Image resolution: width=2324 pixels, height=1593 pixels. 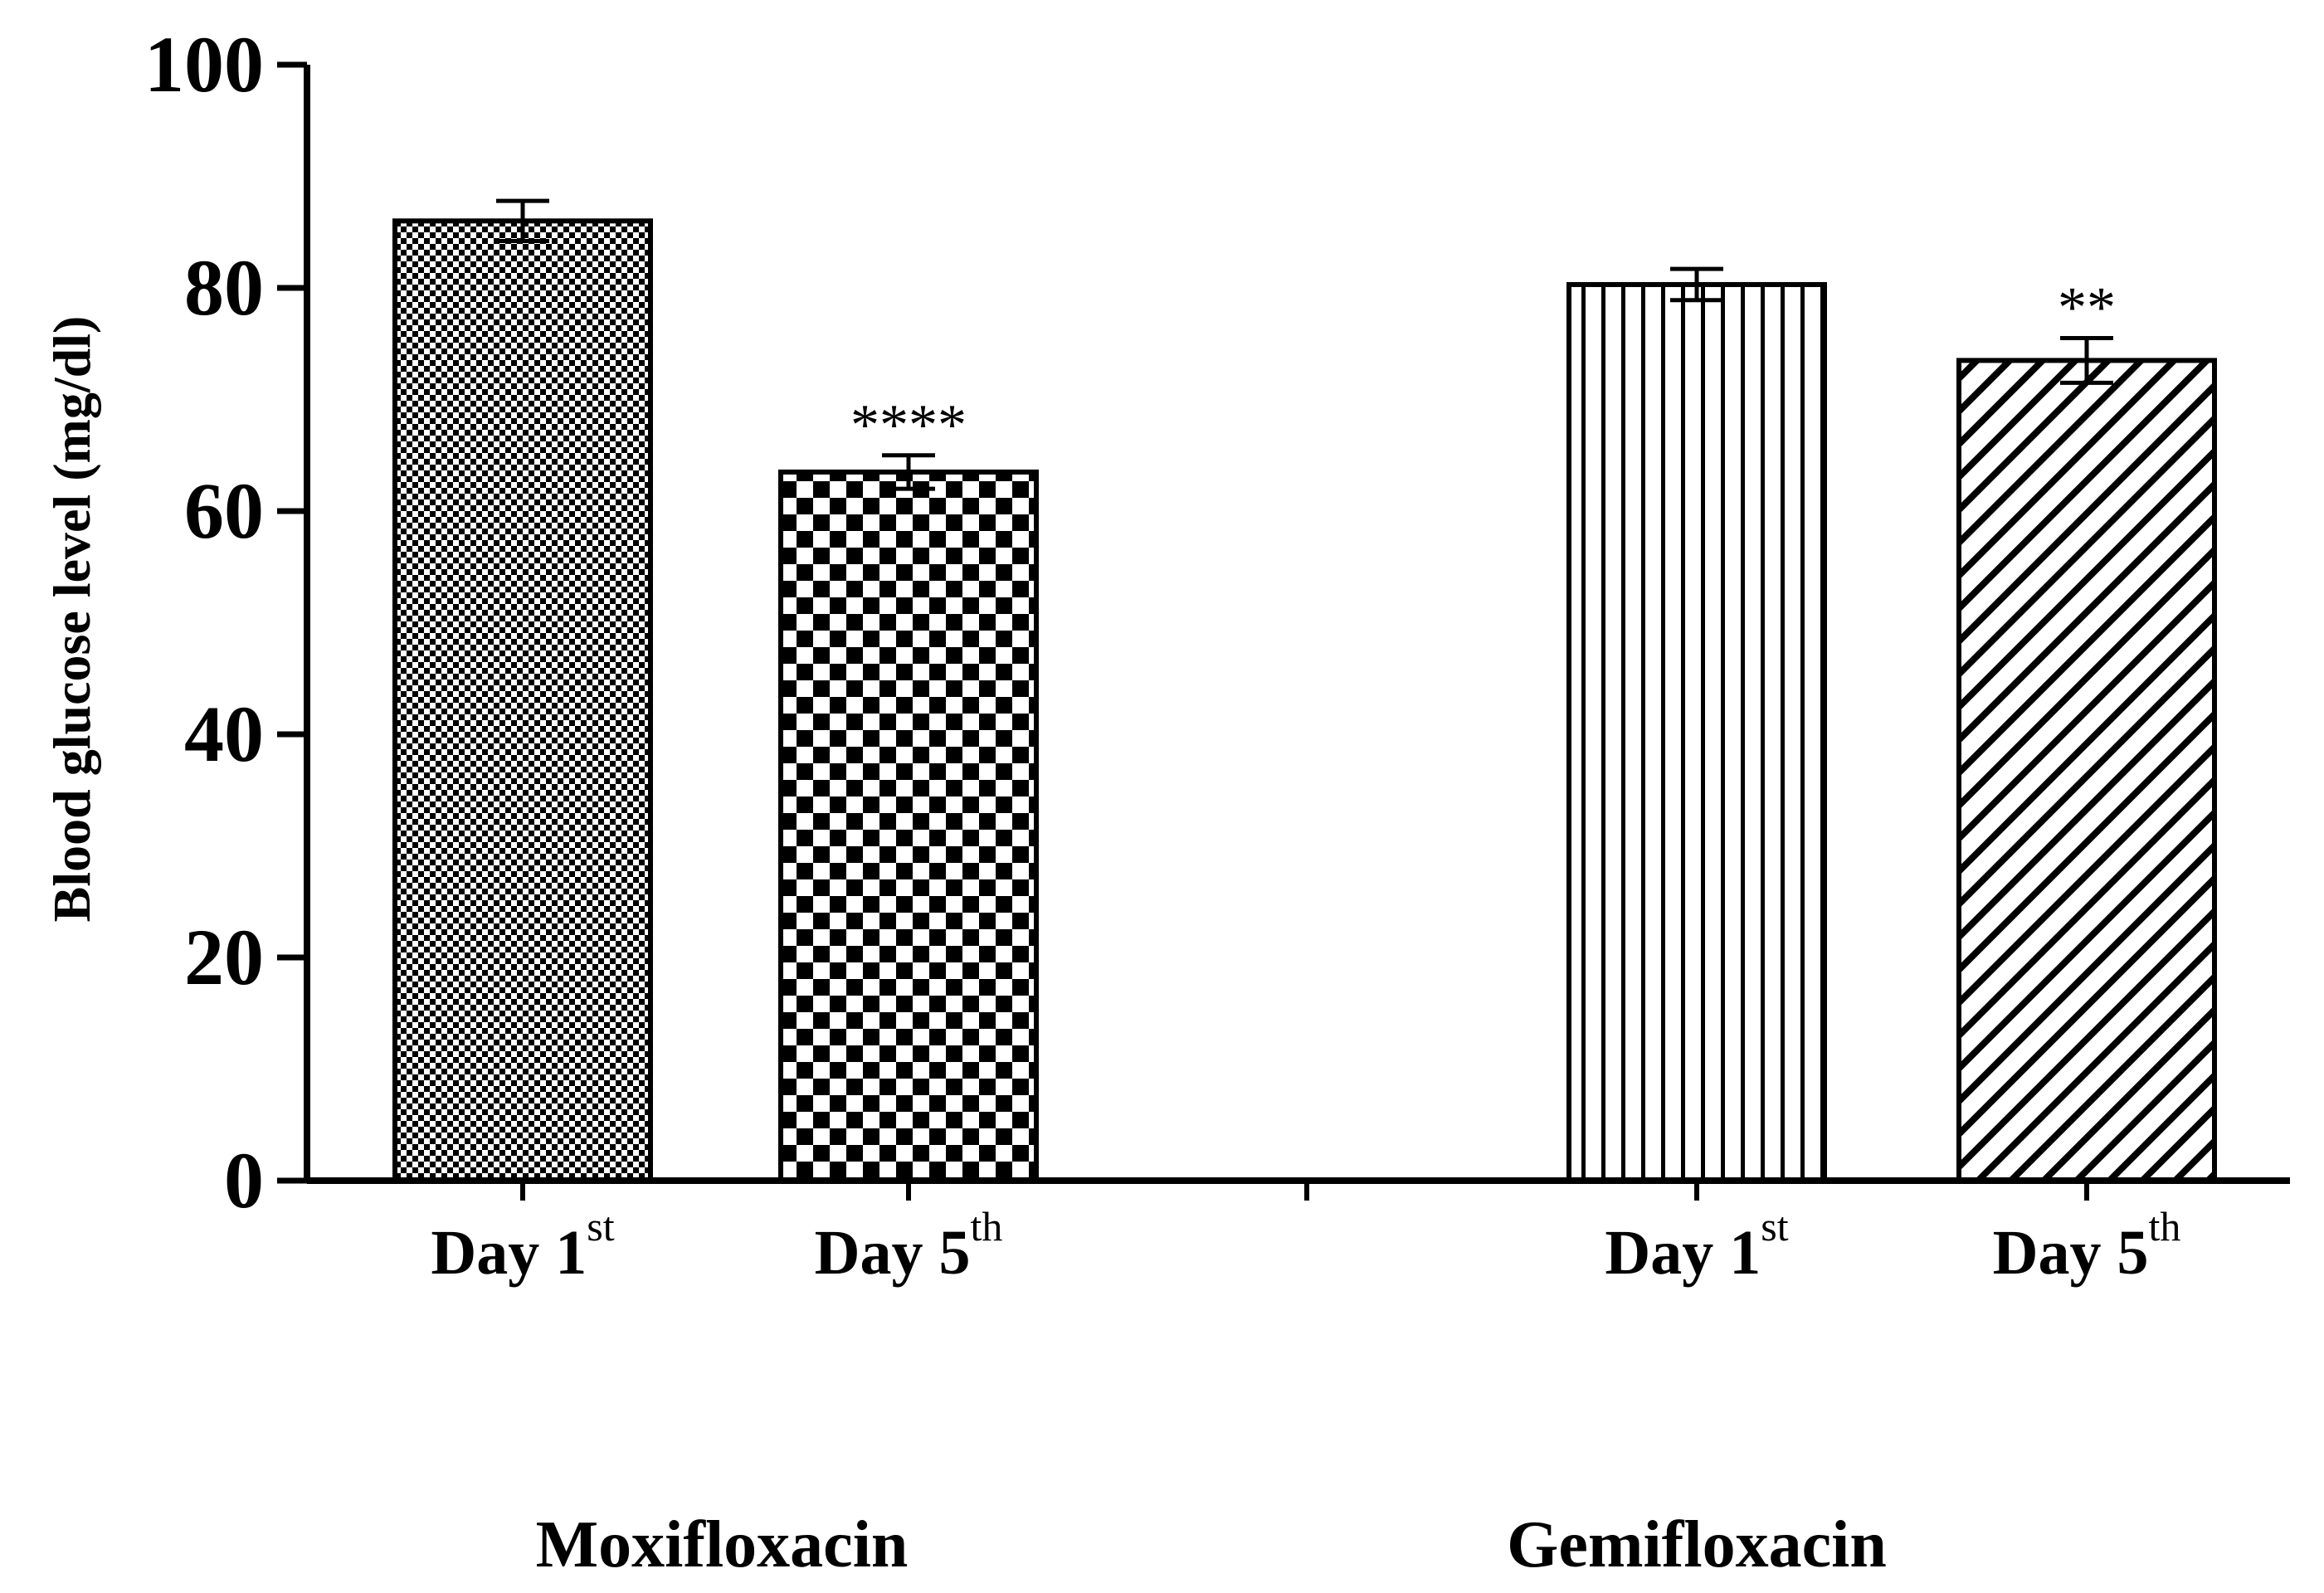 What do you see at coordinates (224, 957) in the screenshot?
I see `y-tick-label-20: 20` at bounding box center [224, 957].